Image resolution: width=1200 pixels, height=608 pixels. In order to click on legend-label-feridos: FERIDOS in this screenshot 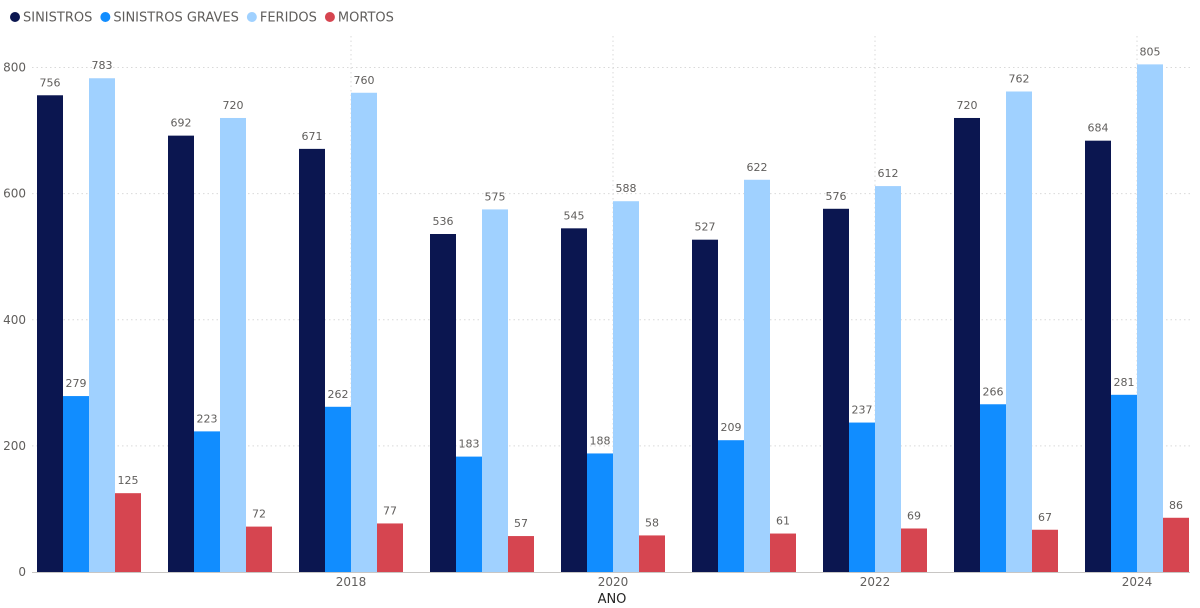, I will do `click(288, 18)`.